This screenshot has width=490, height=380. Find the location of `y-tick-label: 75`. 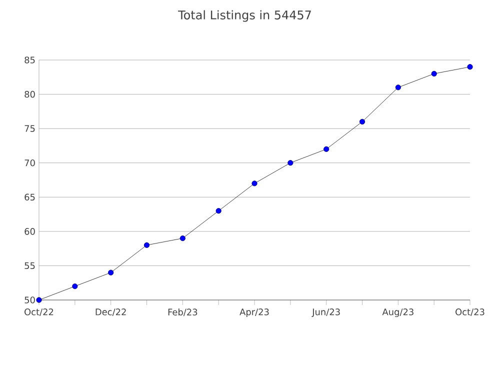

y-tick-label: 75 is located at coordinates (29, 128).